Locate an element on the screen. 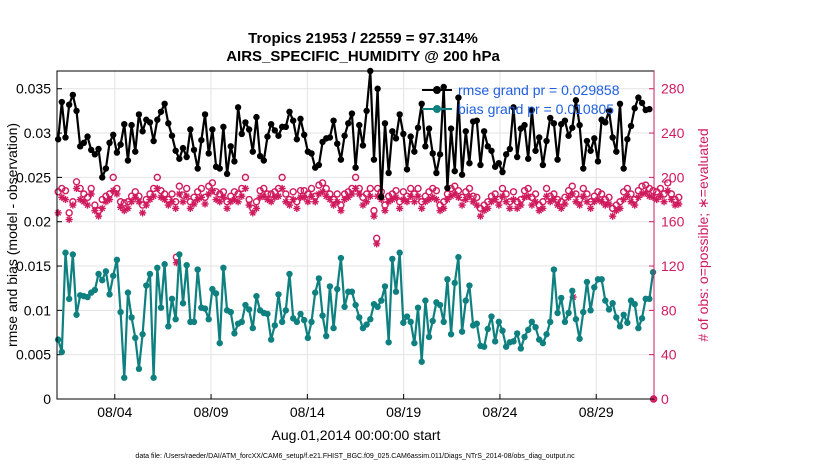 This screenshot has width=830, height=470. y-right-tick-label: 280 is located at coordinates (673, 89).